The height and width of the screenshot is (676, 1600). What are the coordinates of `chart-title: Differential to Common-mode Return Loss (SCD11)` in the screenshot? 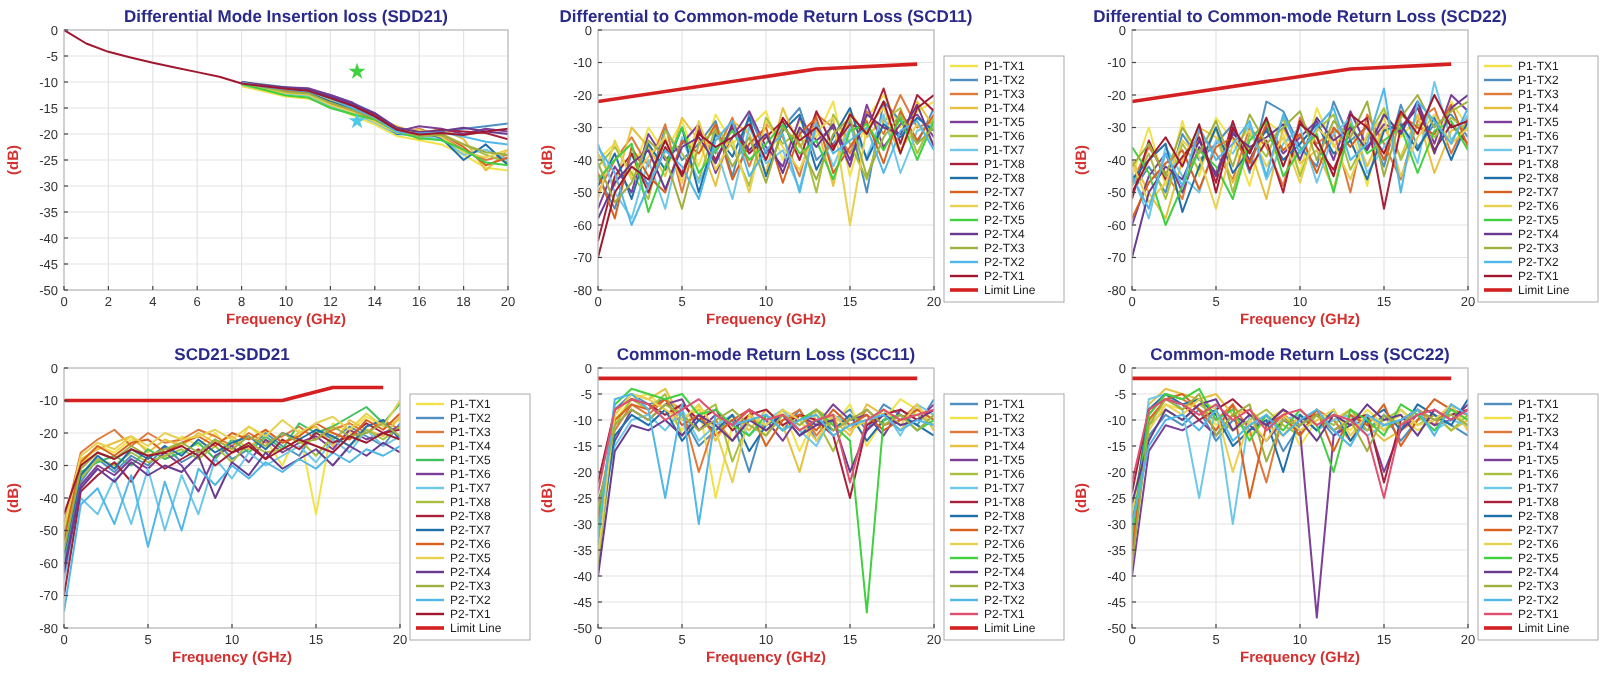 It's located at (766, 16).